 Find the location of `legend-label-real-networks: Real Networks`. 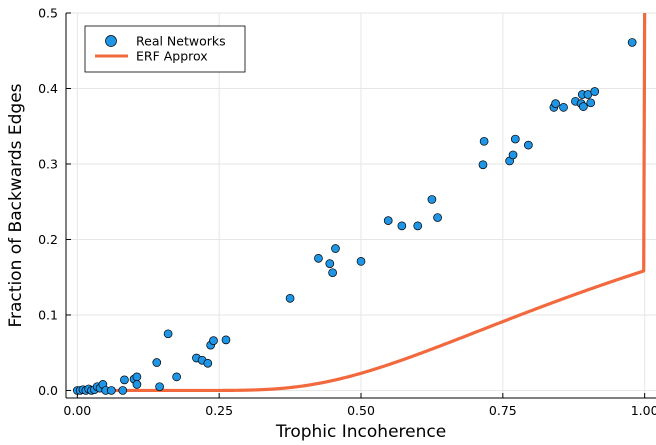

legend-label-real-networks: Real Networks is located at coordinates (181, 41).